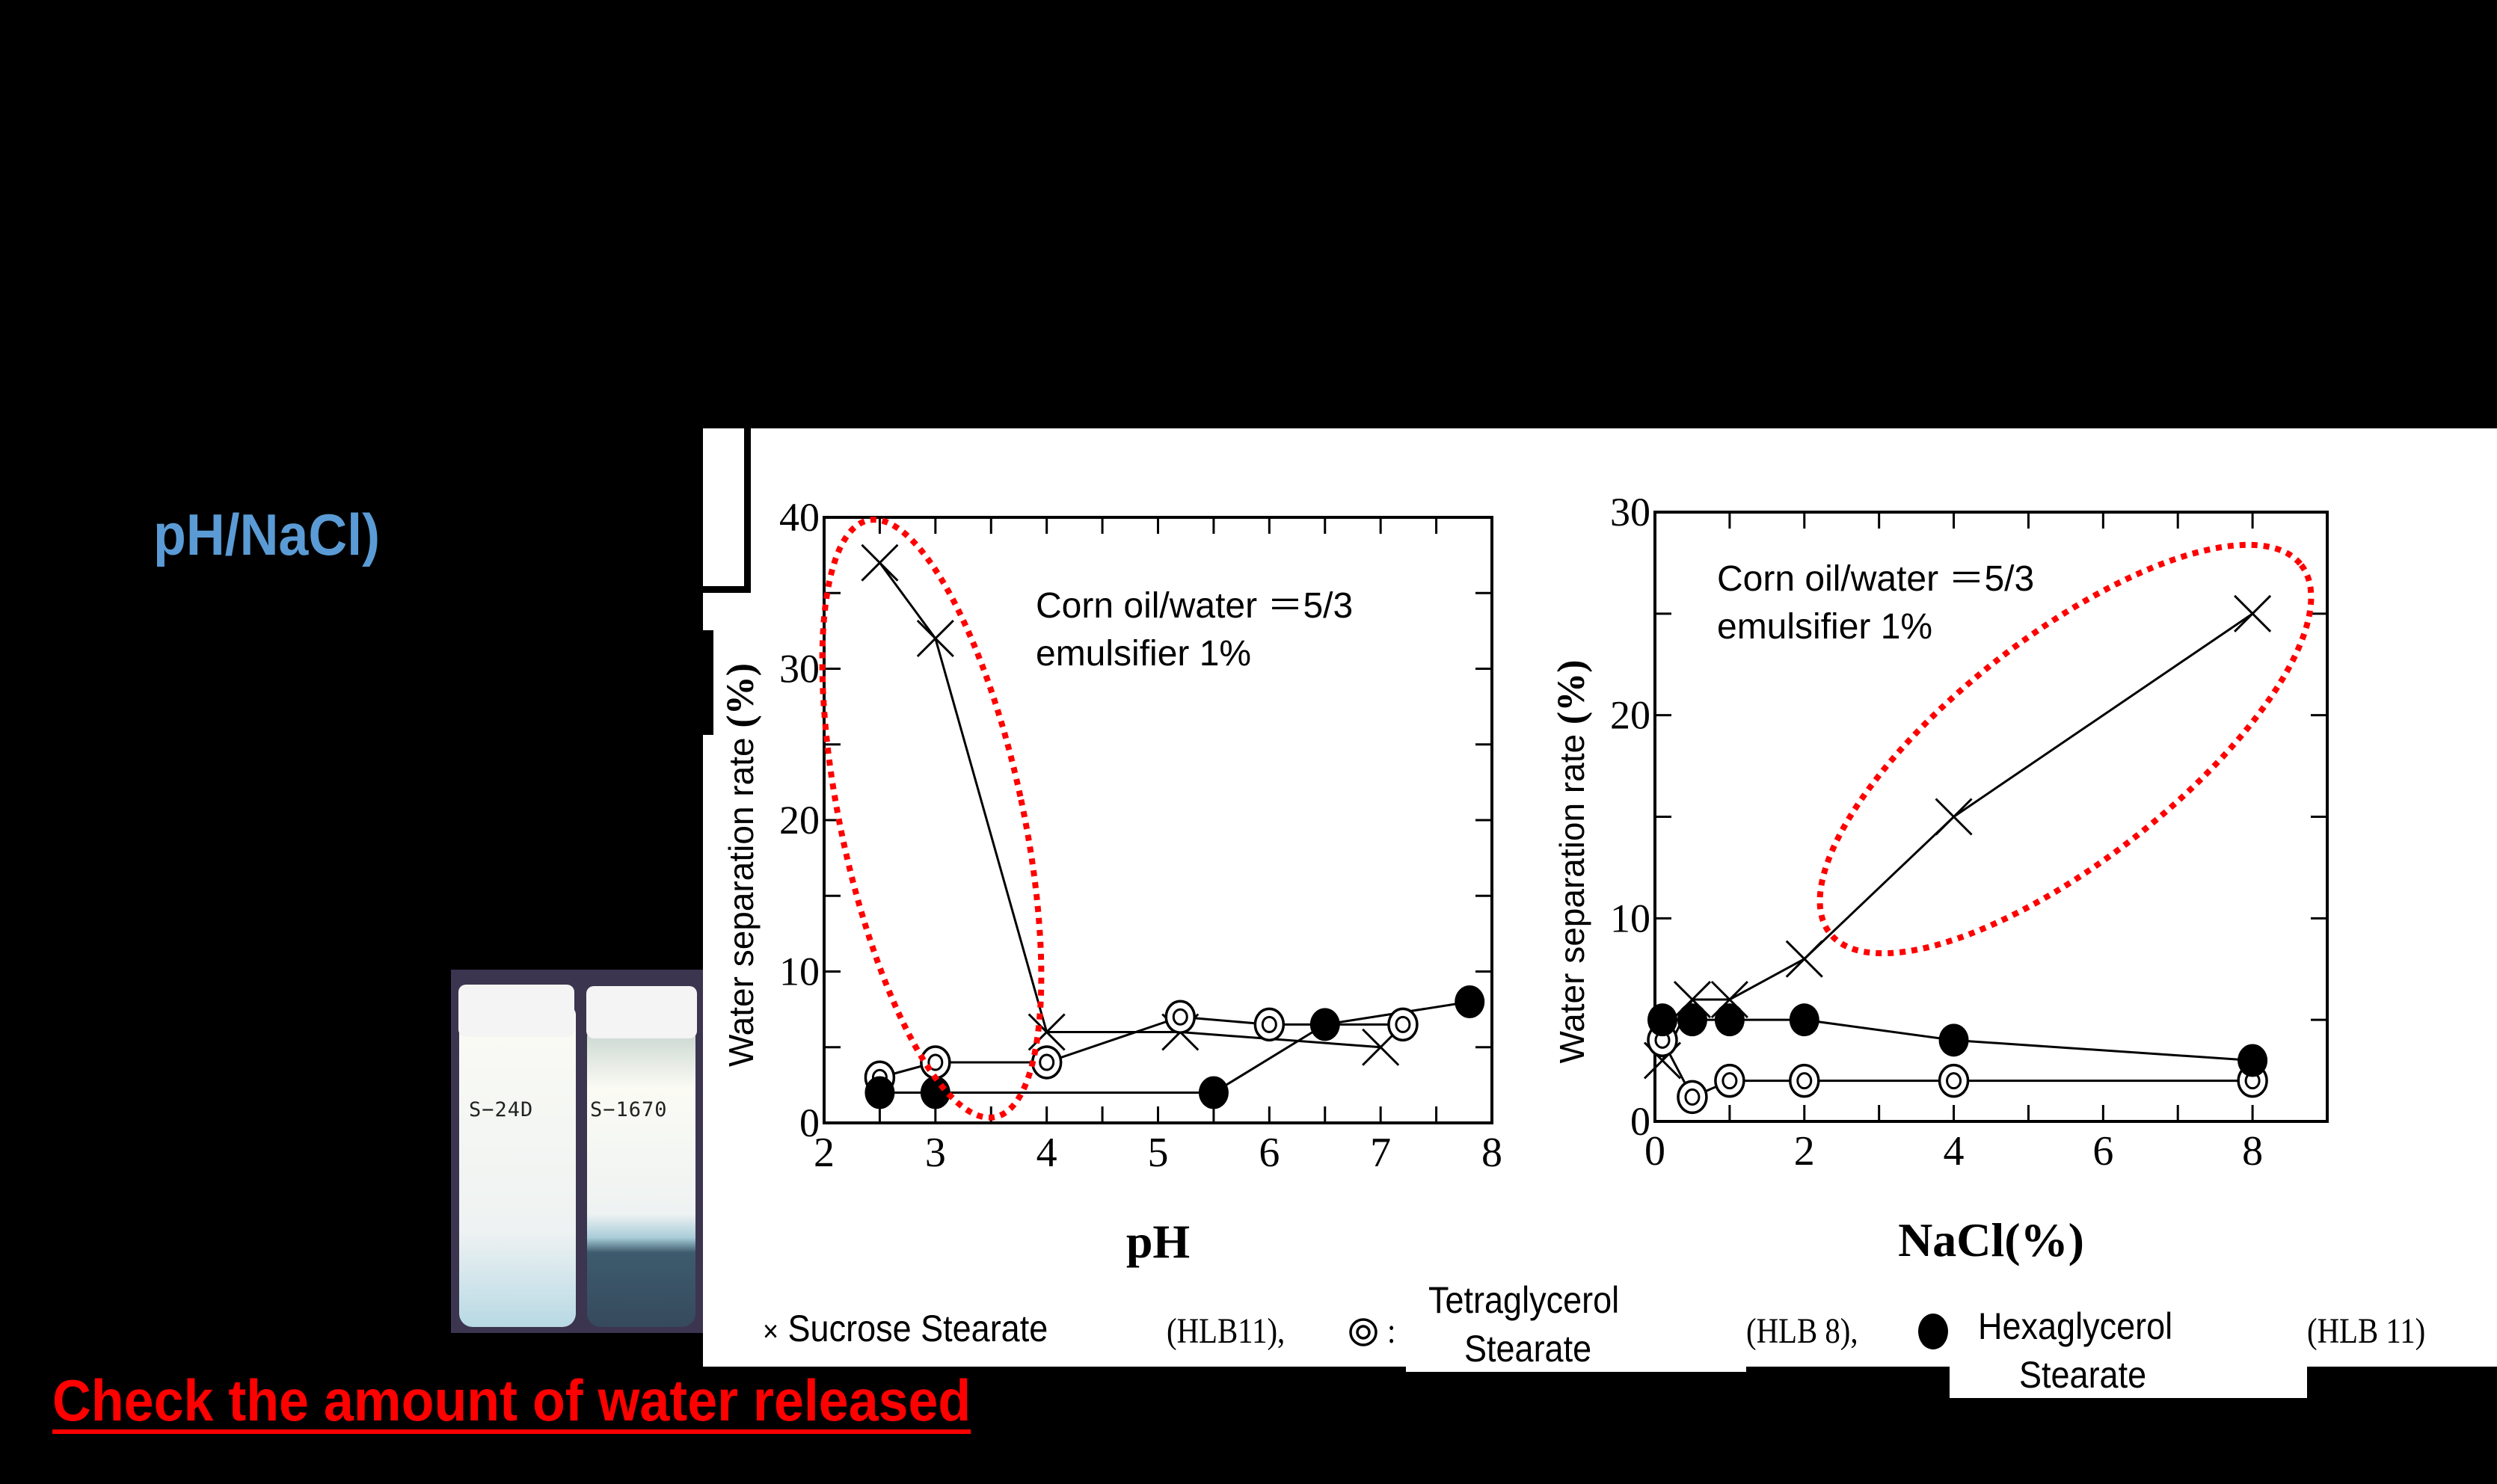 The width and height of the screenshot is (2497, 1484). I want to click on vial-left-cap, so click(516, 1011).